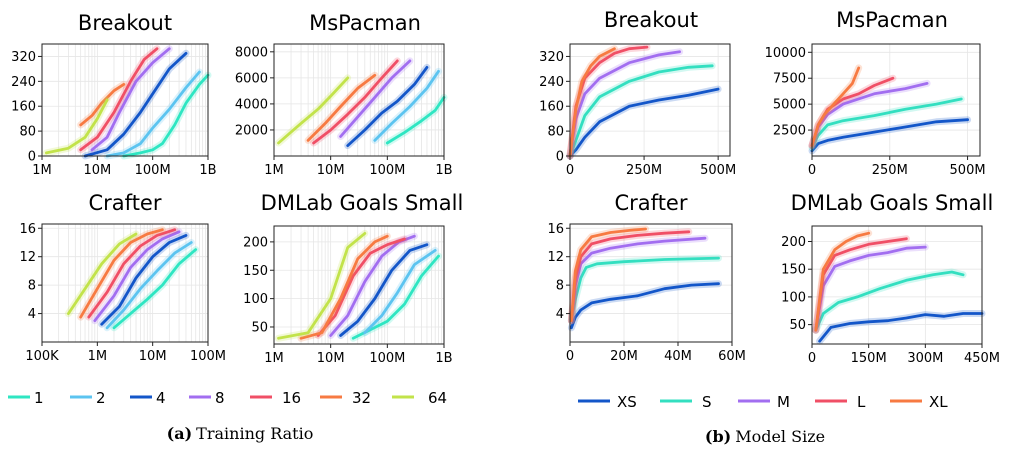  Describe the element at coordinates (869, 358) in the screenshot. I see `x-tick-label: 150M` at that location.